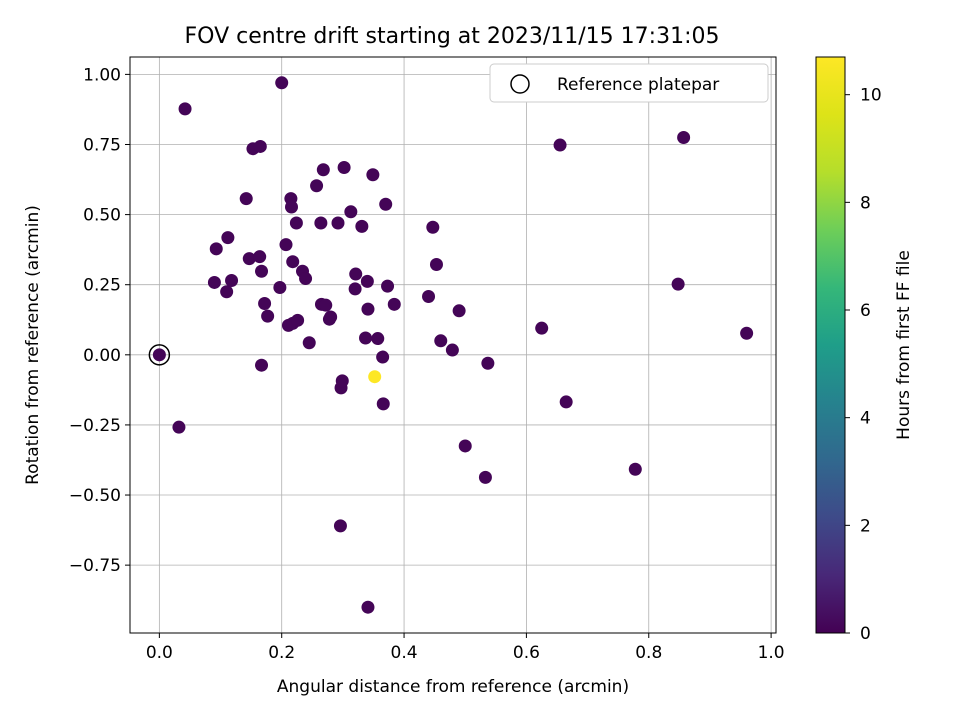 The width and height of the screenshot is (960, 720). Describe the element at coordinates (863, 365) in the screenshot. I see `colorbar-ticks: 0 2 4 6 8 10` at that location.